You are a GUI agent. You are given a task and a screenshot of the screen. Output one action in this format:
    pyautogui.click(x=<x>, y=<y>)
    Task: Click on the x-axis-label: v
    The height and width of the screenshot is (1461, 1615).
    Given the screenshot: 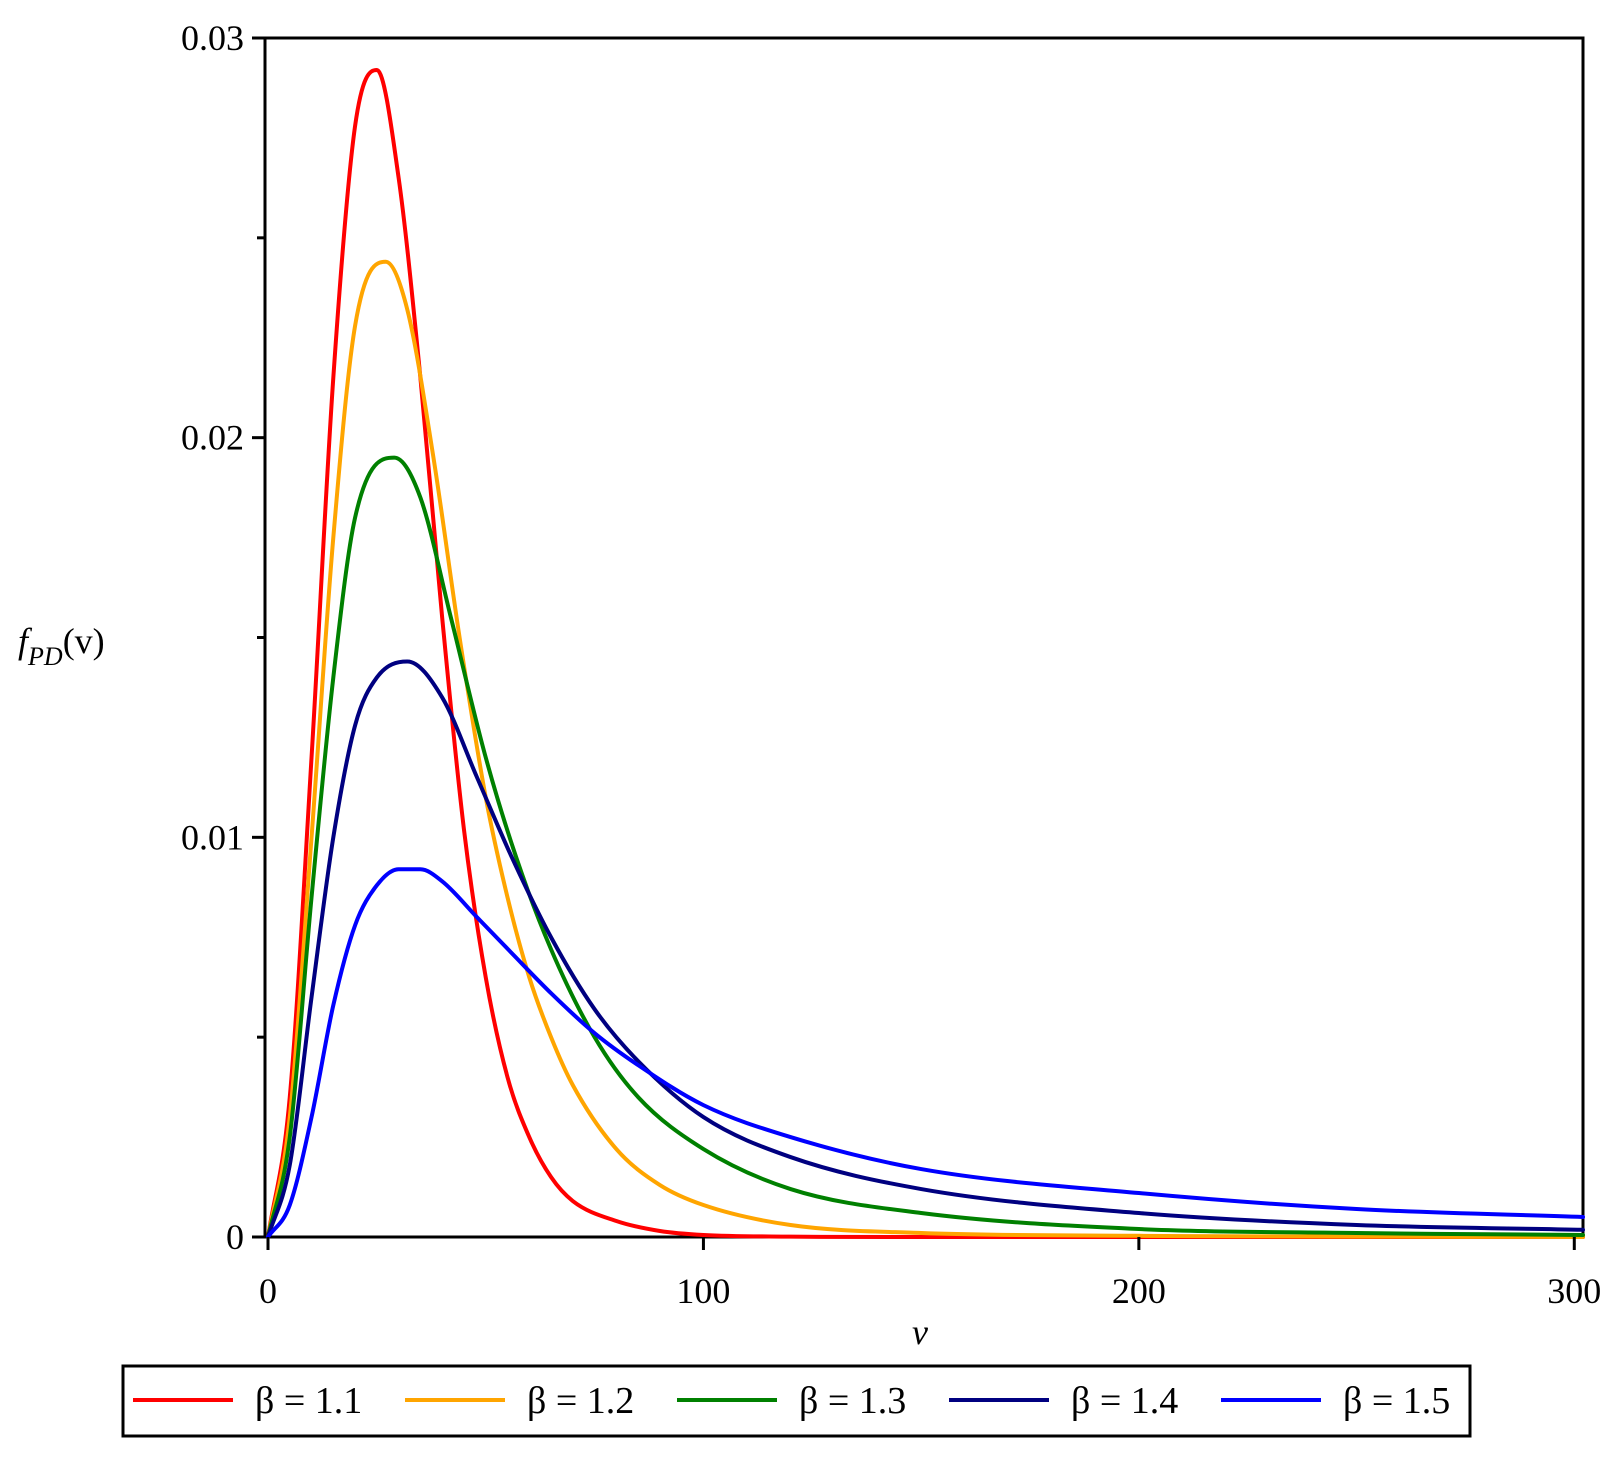 What is the action you would take?
    pyautogui.click(x=920, y=1332)
    